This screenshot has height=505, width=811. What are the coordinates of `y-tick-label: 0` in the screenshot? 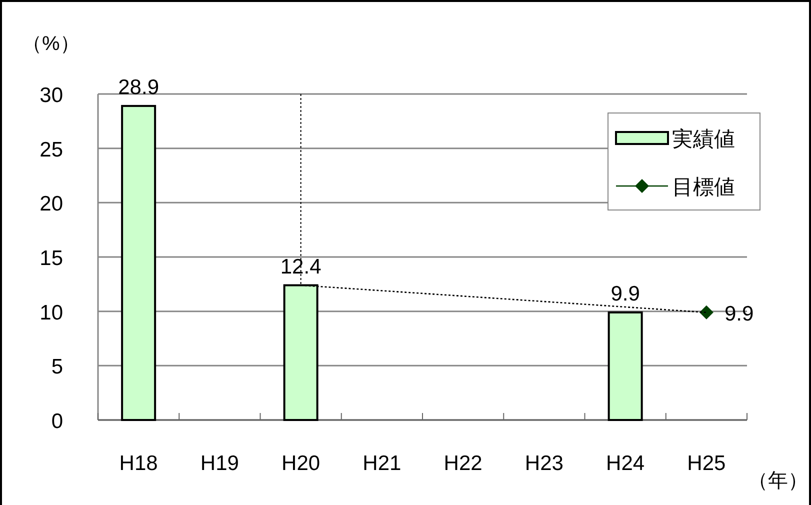 It's located at (57, 421).